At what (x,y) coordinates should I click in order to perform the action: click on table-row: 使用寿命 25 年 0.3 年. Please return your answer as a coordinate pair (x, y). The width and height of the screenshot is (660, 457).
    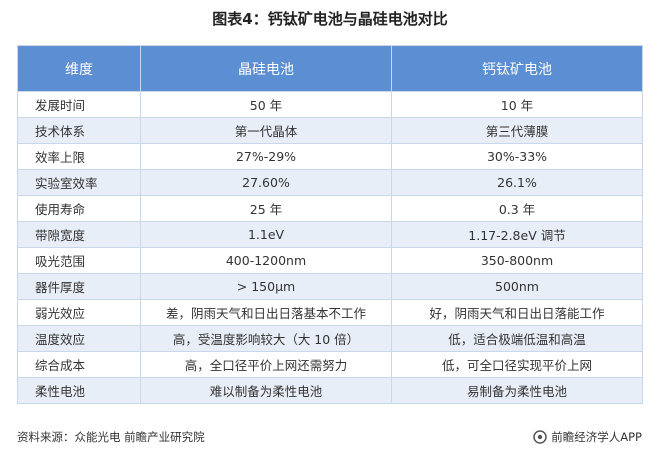
    Looking at the image, I should click on (330, 208).